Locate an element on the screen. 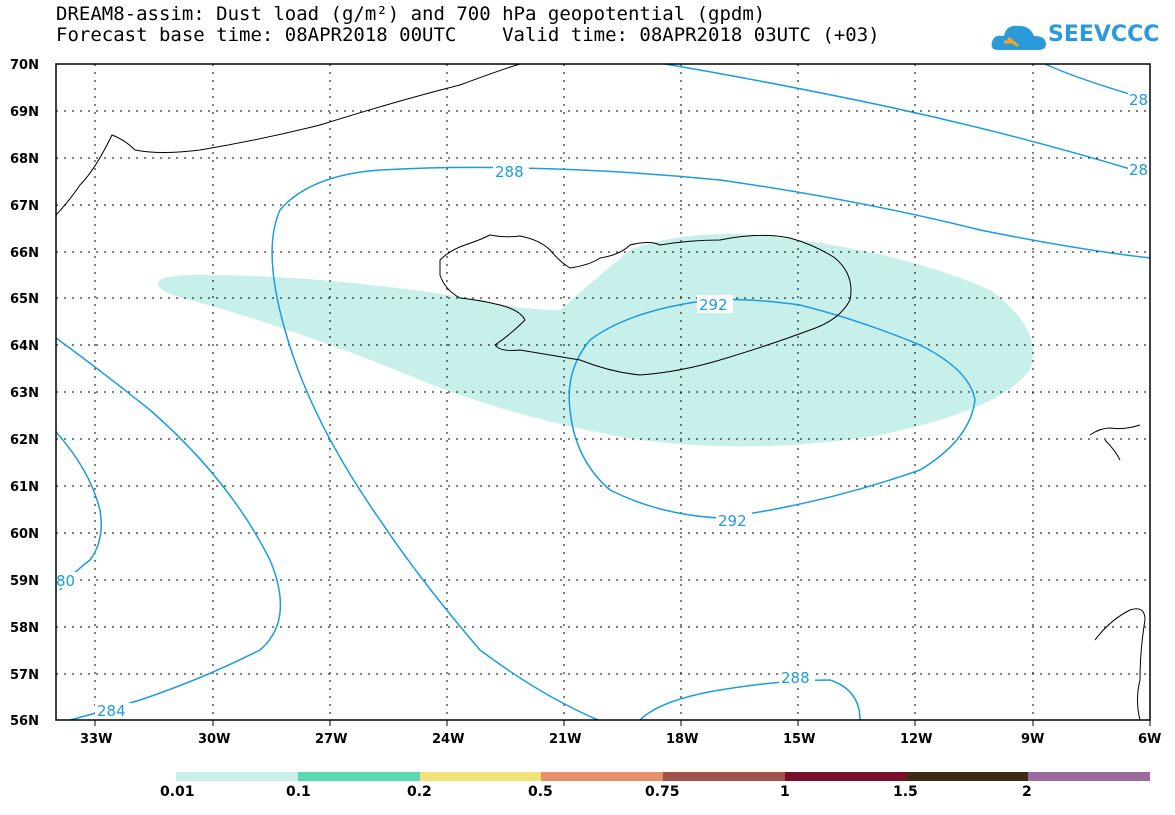  lon-label: 33W is located at coordinates (96, 739).